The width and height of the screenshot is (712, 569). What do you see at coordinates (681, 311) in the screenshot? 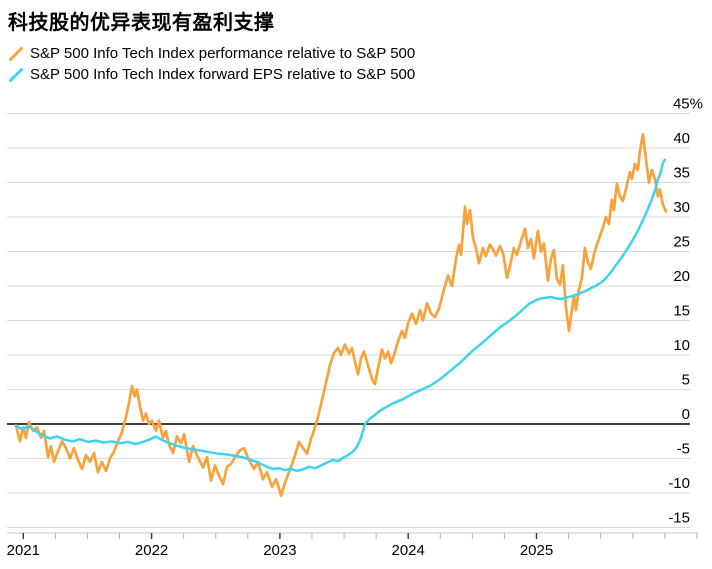
I see `y-axis-tick-label: 15` at bounding box center [681, 311].